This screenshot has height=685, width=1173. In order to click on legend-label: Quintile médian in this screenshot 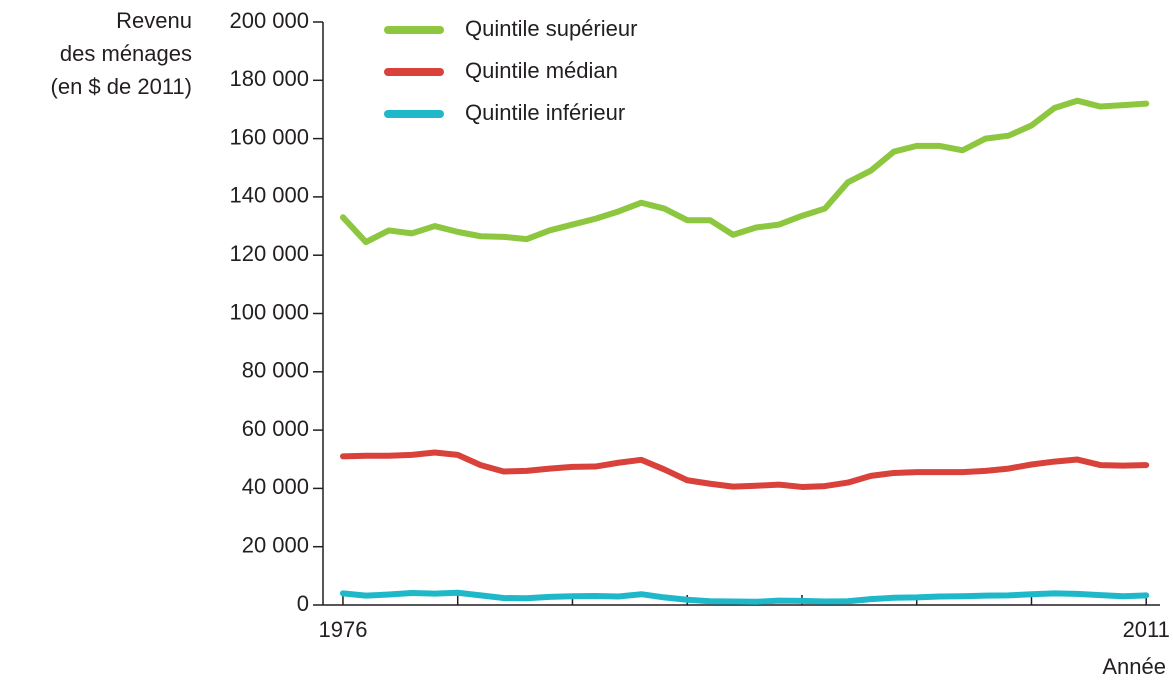, I will do `click(541, 70)`.